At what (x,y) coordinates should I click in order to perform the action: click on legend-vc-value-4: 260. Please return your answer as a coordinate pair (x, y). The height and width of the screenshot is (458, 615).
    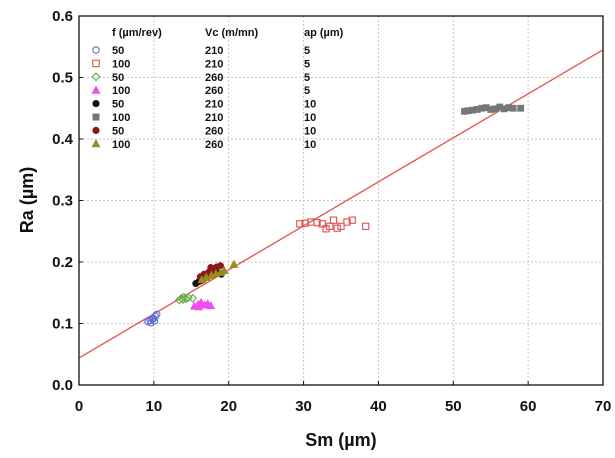
    Looking at the image, I should click on (214, 91).